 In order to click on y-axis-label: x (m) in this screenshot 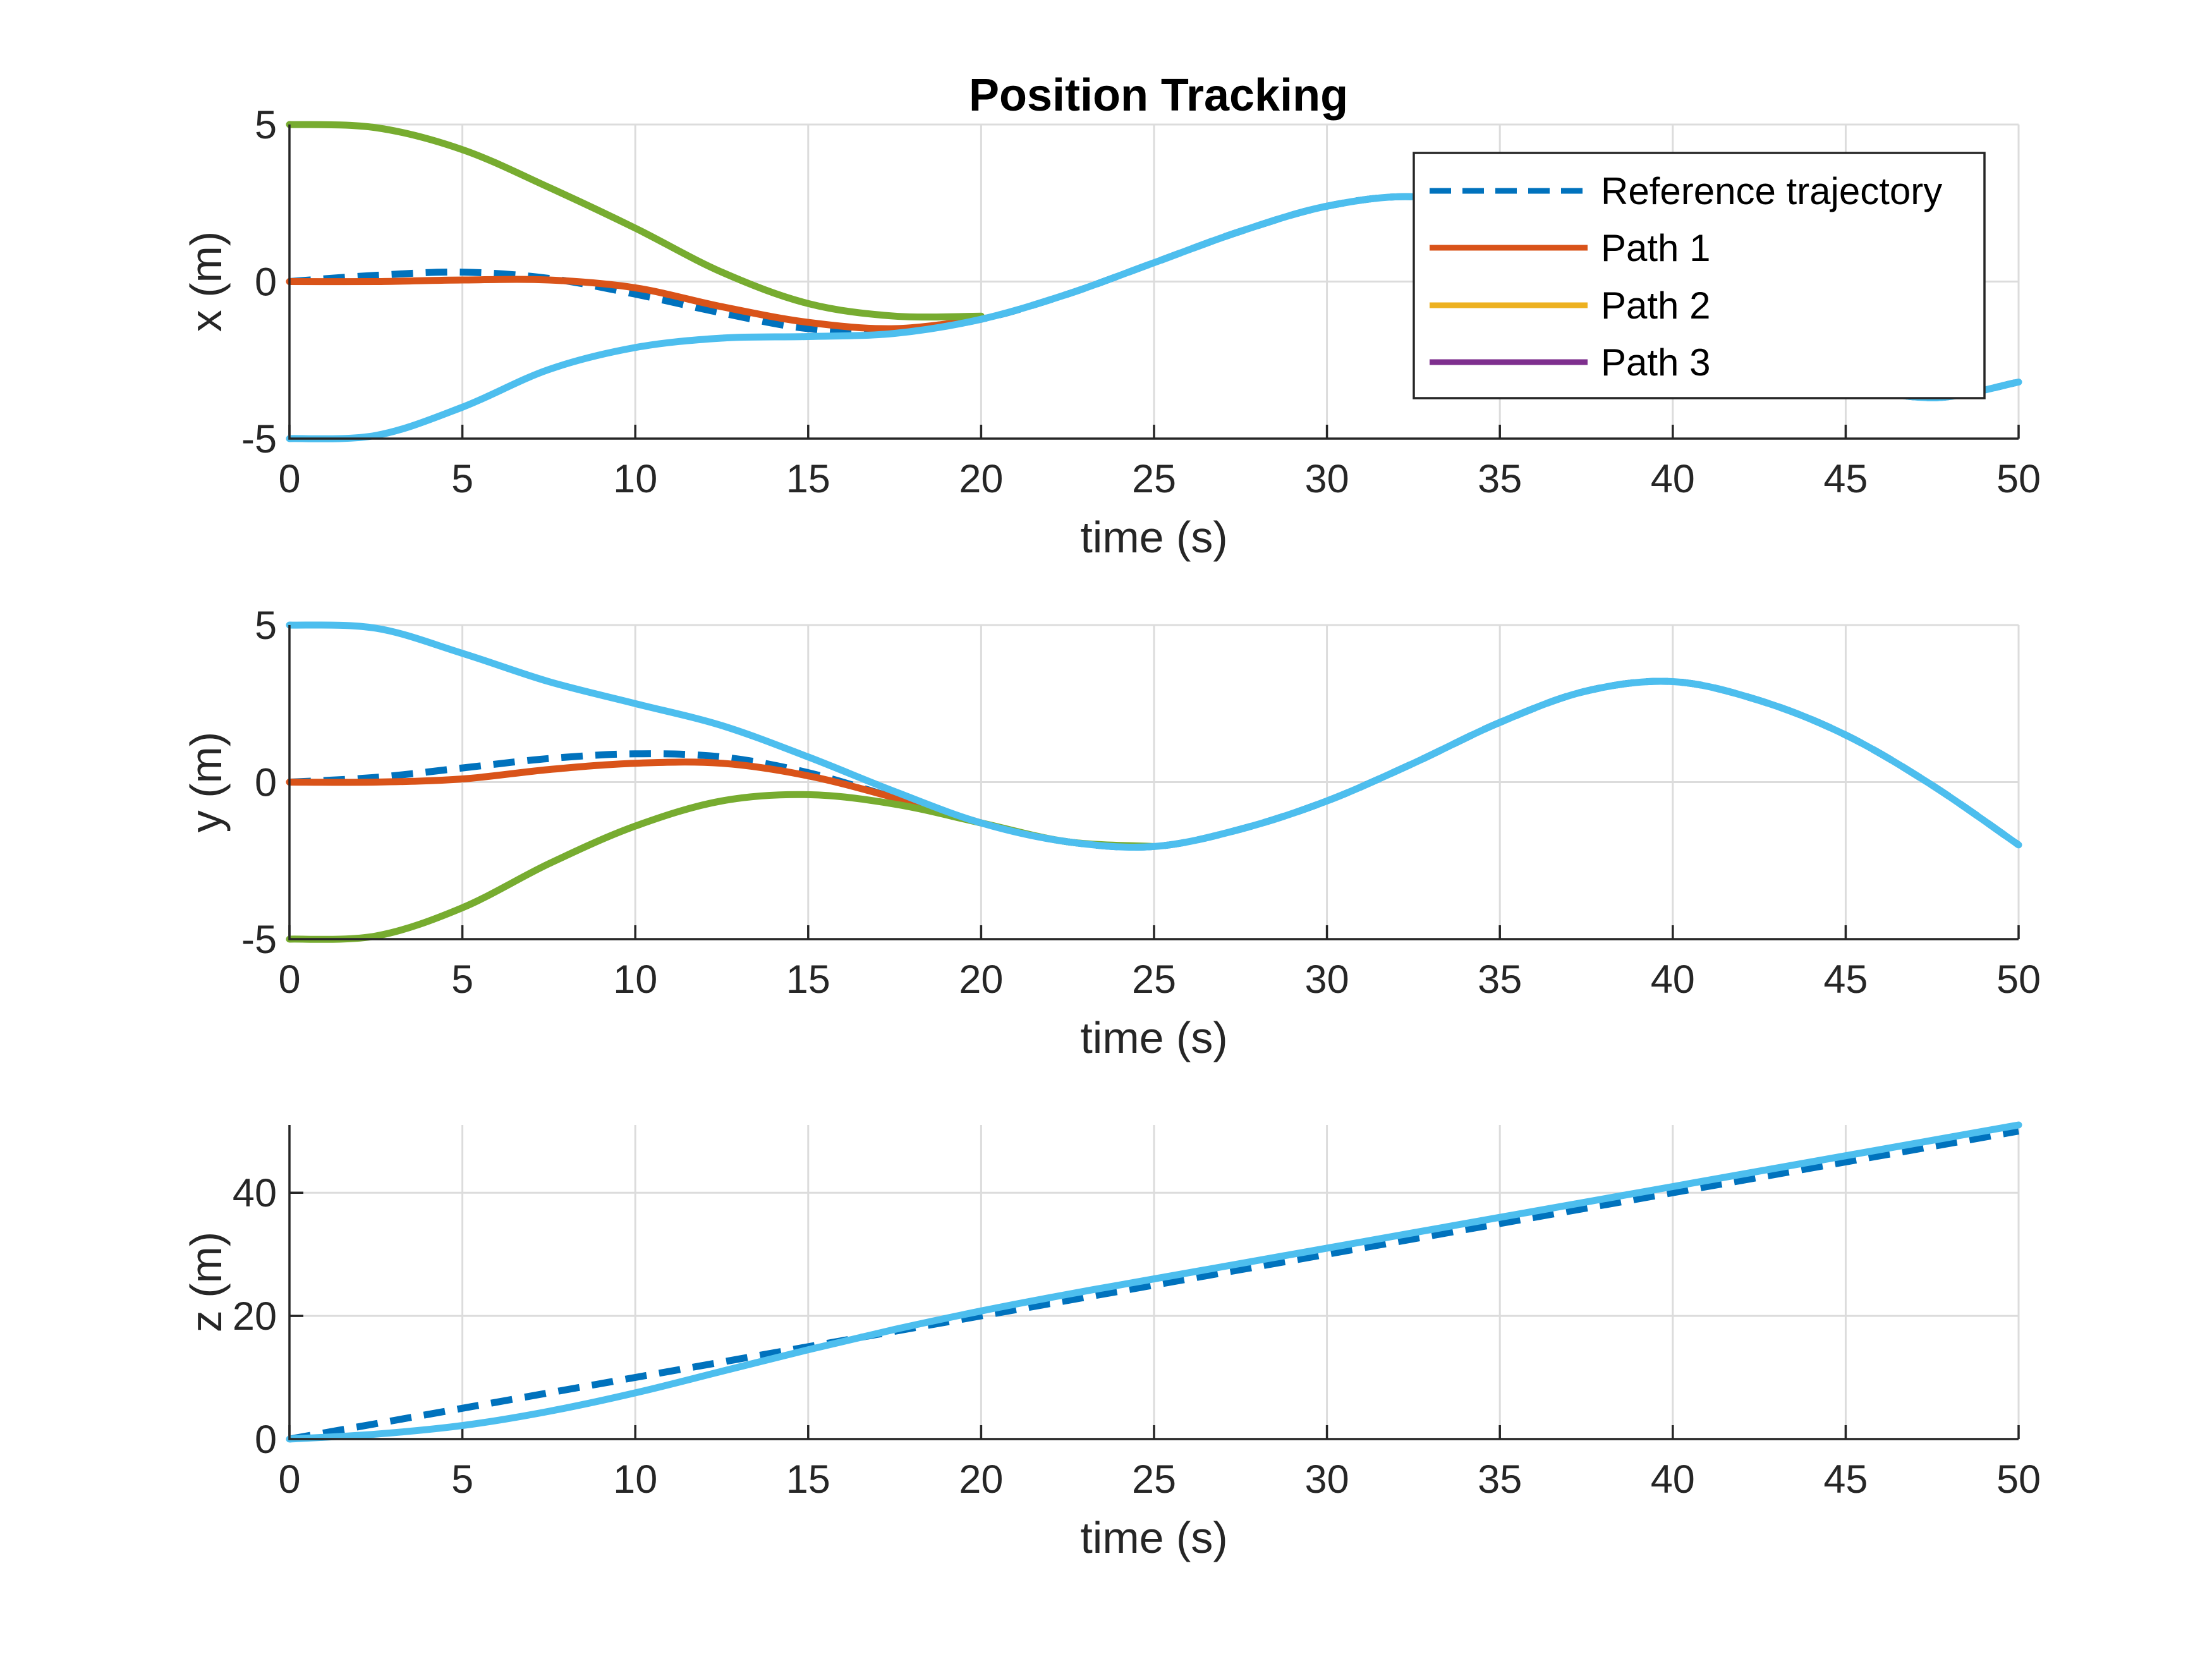, I will do `click(206, 281)`.